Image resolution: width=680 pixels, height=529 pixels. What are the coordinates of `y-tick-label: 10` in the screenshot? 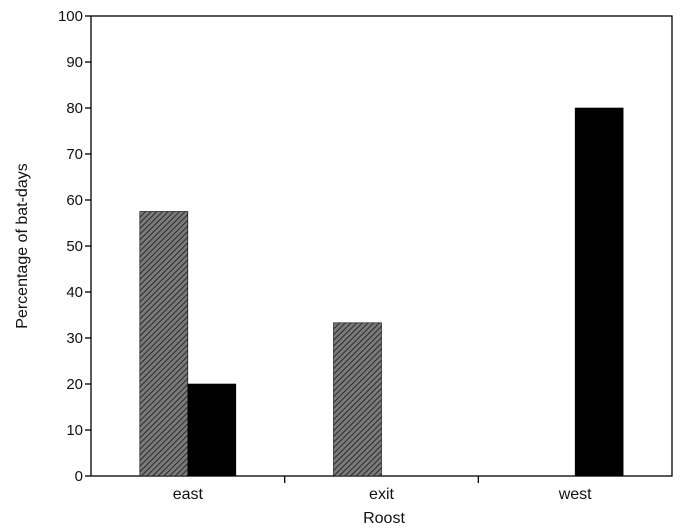 It's located at (74, 430).